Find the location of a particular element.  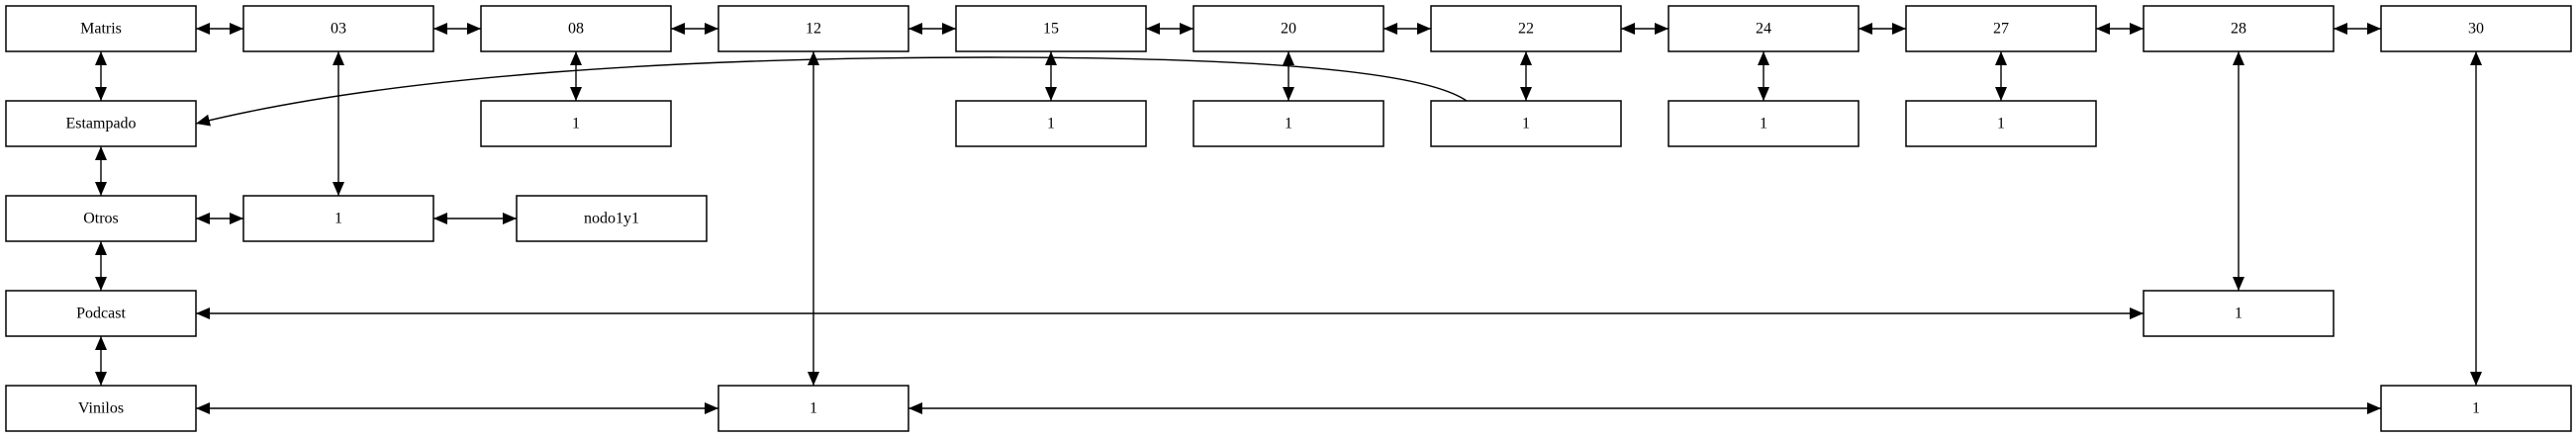

node-label: 30 is located at coordinates (2476, 29).